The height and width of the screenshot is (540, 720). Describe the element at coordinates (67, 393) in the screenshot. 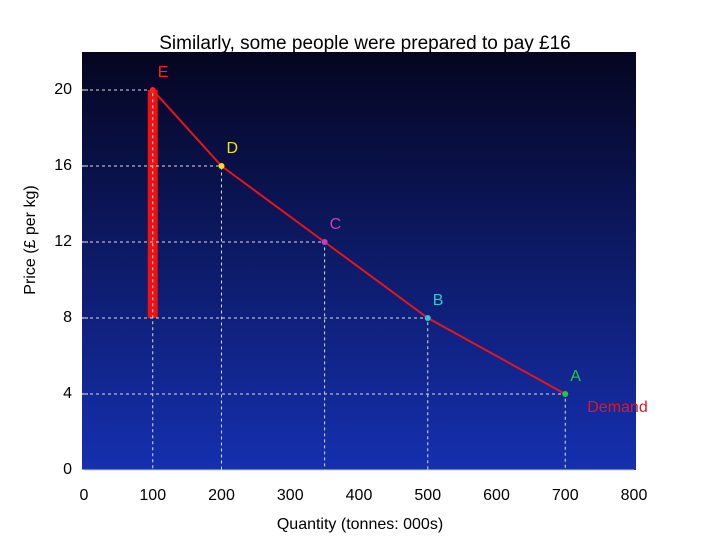

I see `y-tick-label: 4` at that location.